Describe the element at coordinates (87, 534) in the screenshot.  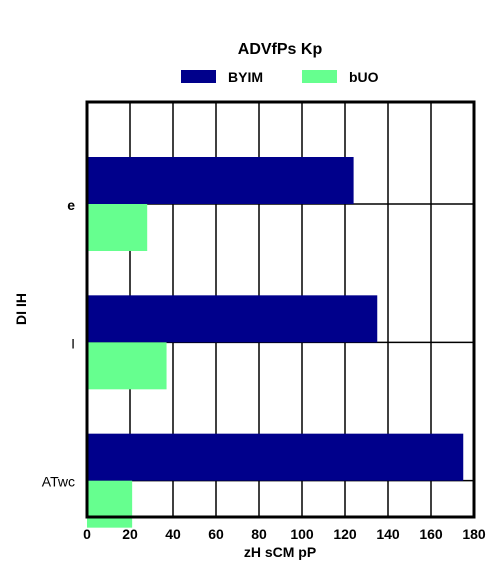
I see `x-tick-label-0: 0` at that location.